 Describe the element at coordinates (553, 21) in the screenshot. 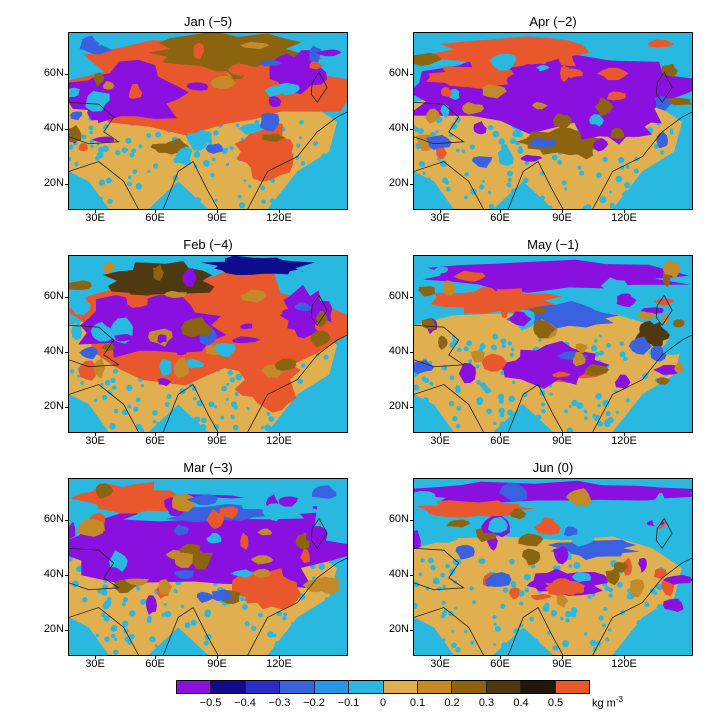

I see `panel-title: Apr (−2)` at that location.